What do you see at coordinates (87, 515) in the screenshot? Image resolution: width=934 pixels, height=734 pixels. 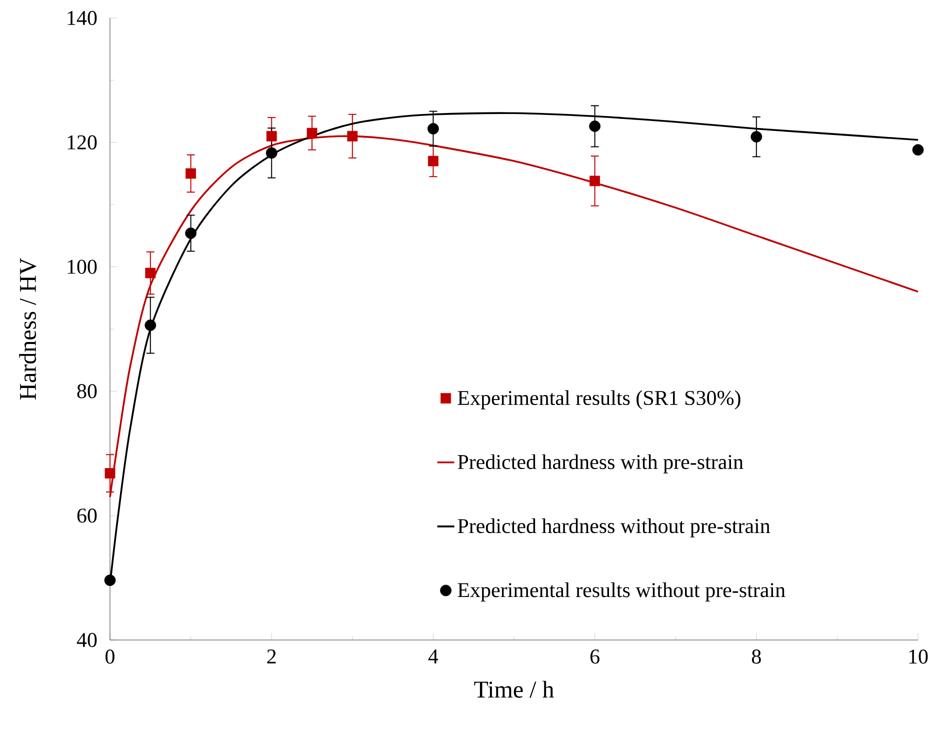 I see `y-tick-label: 60` at bounding box center [87, 515].